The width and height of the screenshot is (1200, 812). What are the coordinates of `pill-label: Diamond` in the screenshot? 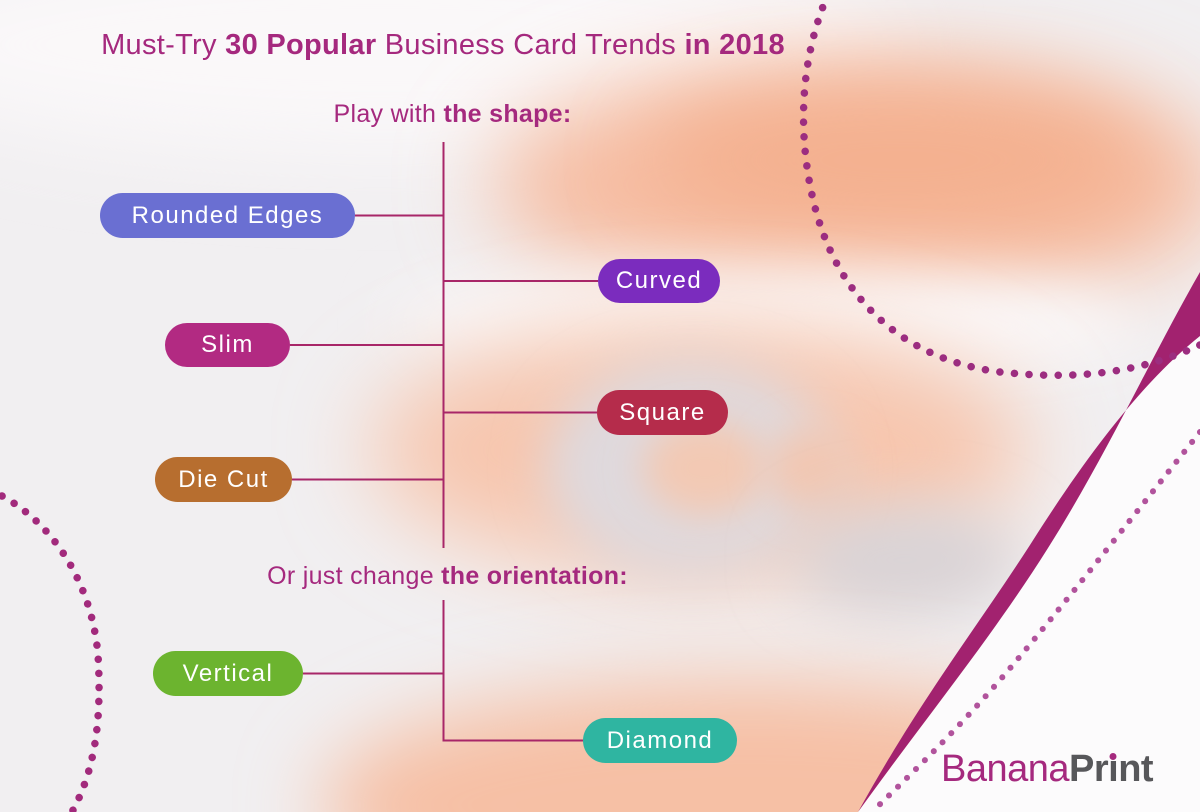 It's located at (660, 740).